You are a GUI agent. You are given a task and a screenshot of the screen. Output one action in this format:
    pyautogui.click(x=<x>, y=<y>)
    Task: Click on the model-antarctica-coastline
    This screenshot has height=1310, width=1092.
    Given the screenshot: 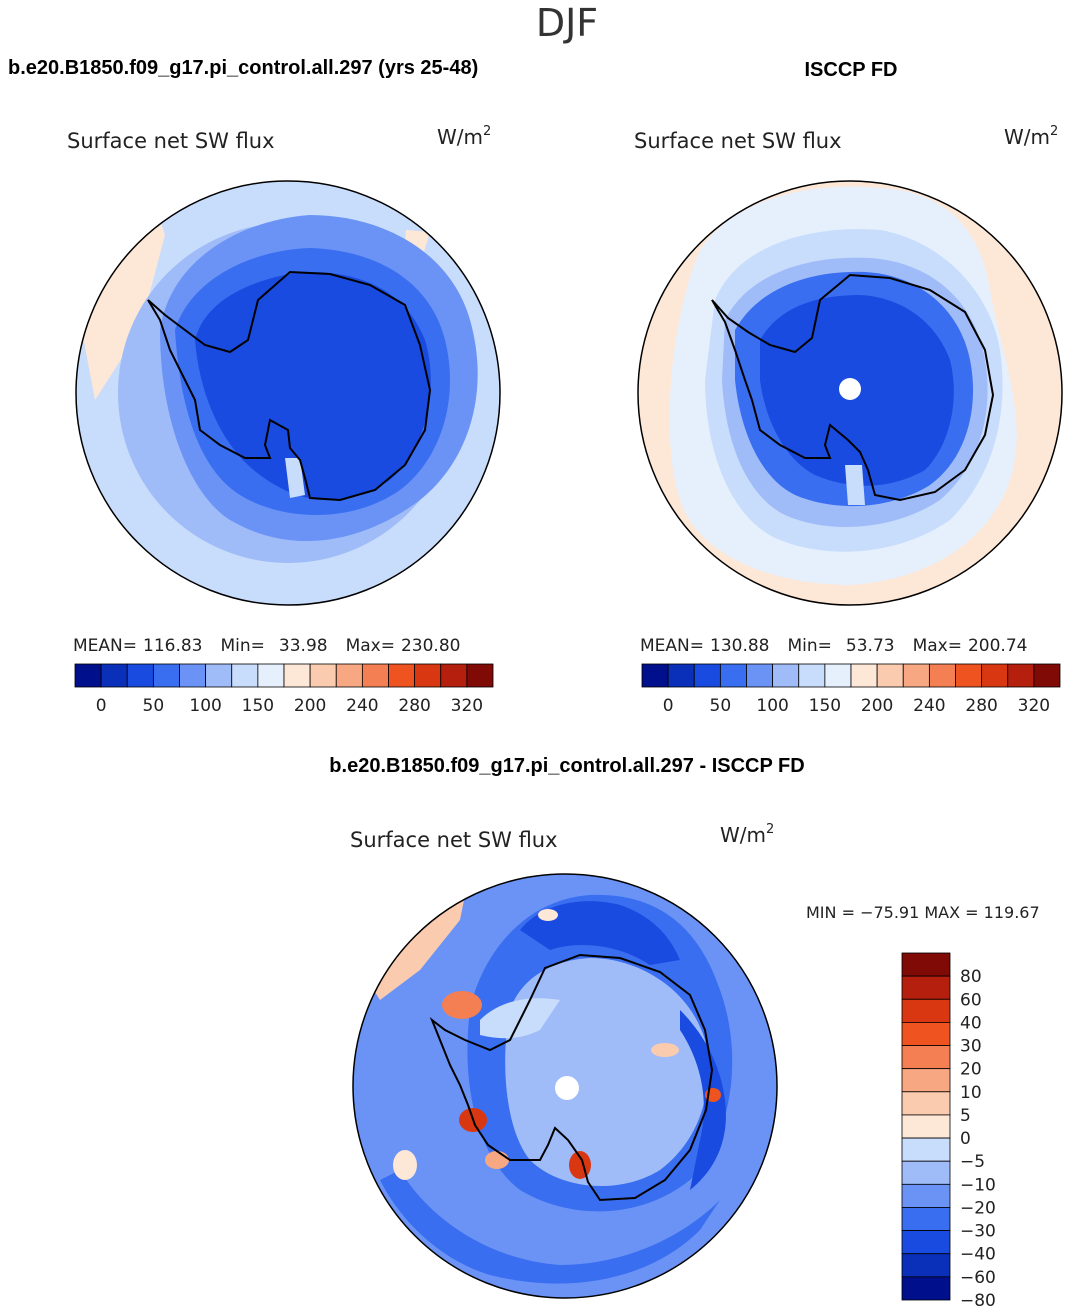 What is the action you would take?
    pyautogui.click(x=289, y=386)
    